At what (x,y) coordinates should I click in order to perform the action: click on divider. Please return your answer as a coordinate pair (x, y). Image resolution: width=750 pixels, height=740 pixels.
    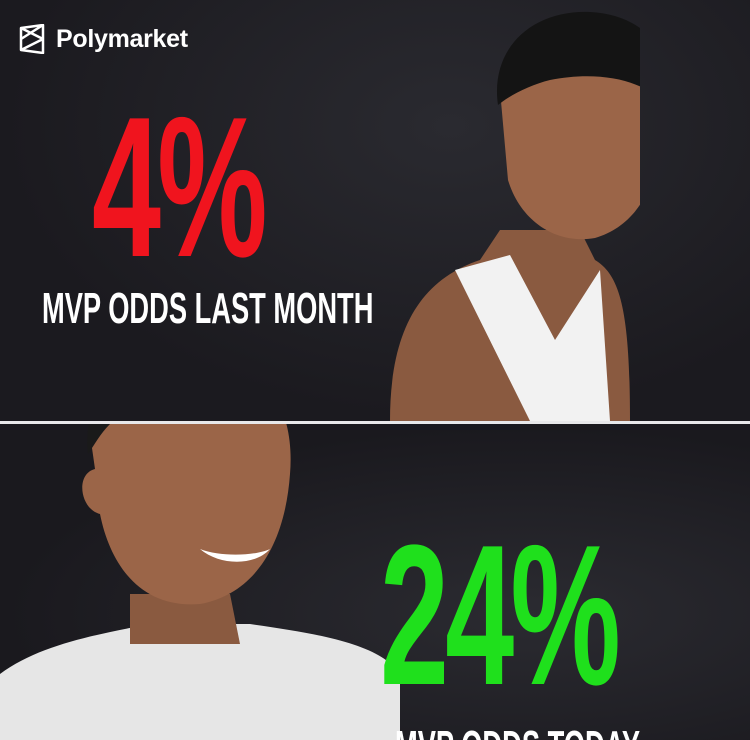
    Looking at the image, I should click on (375, 422).